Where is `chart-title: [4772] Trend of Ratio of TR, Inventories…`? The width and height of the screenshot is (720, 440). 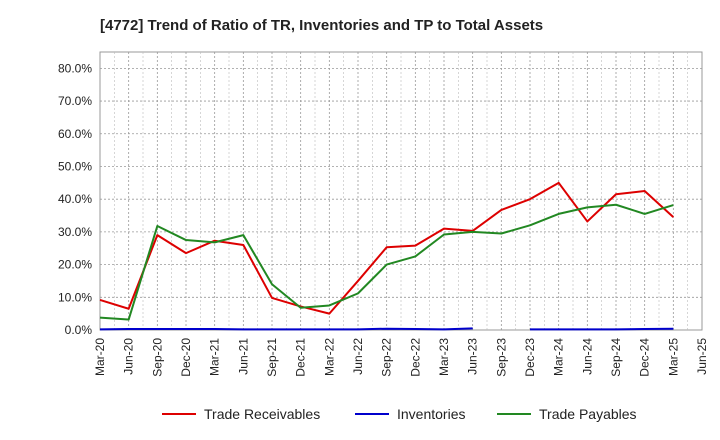 chart-title: [4772] Trend of Ratio of TR, Inventories… is located at coordinates (321, 25).